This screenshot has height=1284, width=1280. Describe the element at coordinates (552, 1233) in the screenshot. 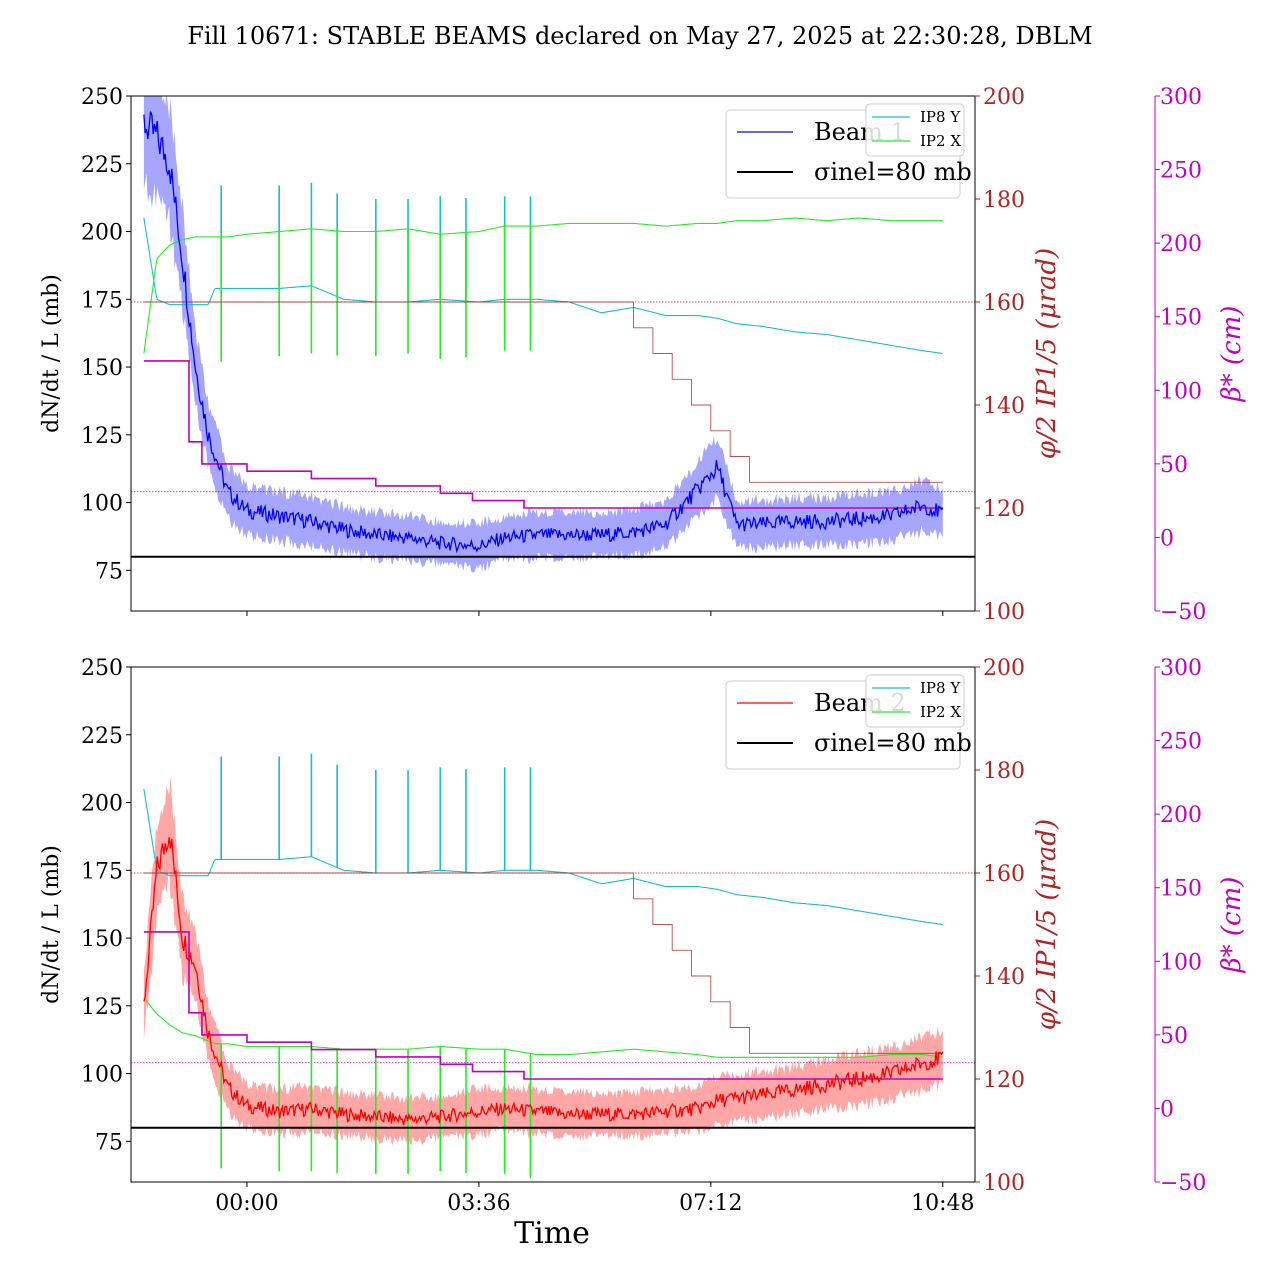

I see `x-axis-label: Time` at that location.